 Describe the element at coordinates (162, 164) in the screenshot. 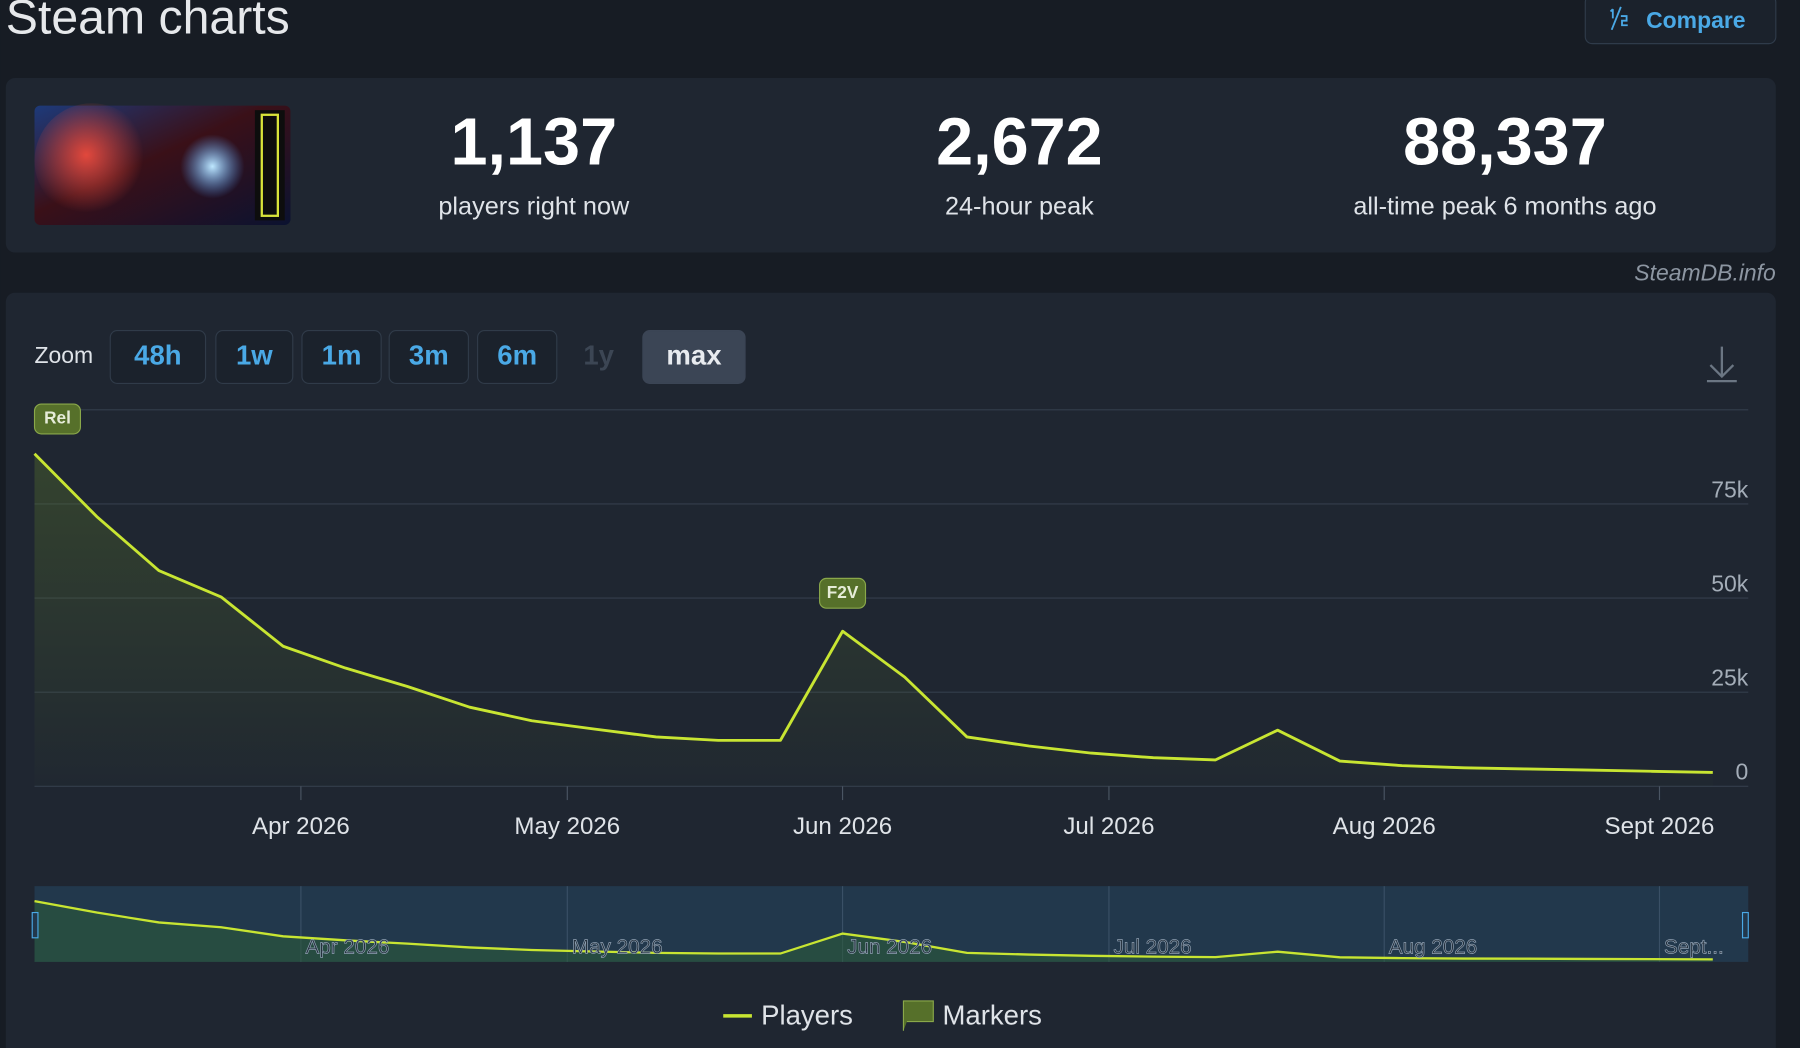

I see `game-art` at that location.